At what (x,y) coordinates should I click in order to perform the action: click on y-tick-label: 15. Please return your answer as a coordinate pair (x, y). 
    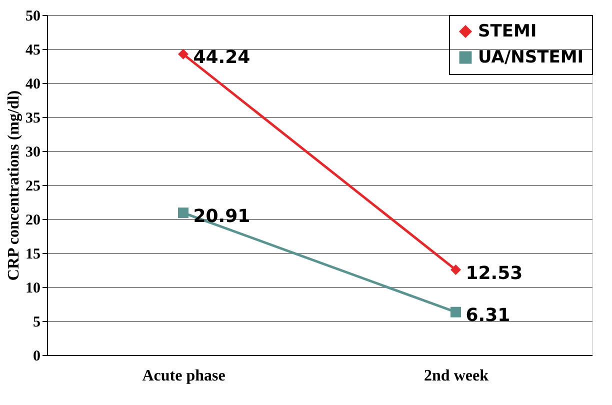
    Looking at the image, I should click on (33, 254).